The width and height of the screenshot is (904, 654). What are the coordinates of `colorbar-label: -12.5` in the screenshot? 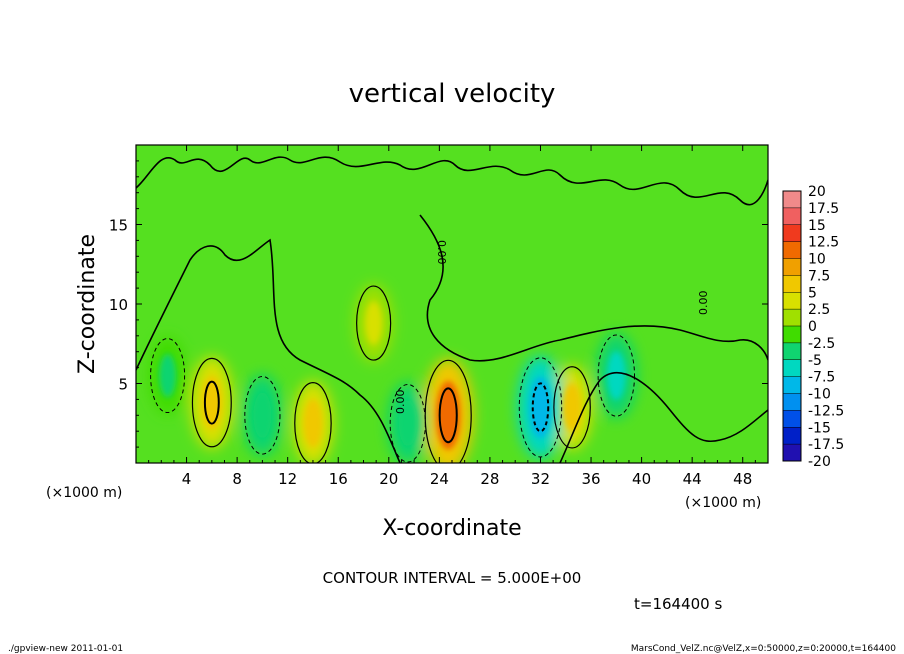 It's located at (826, 411).